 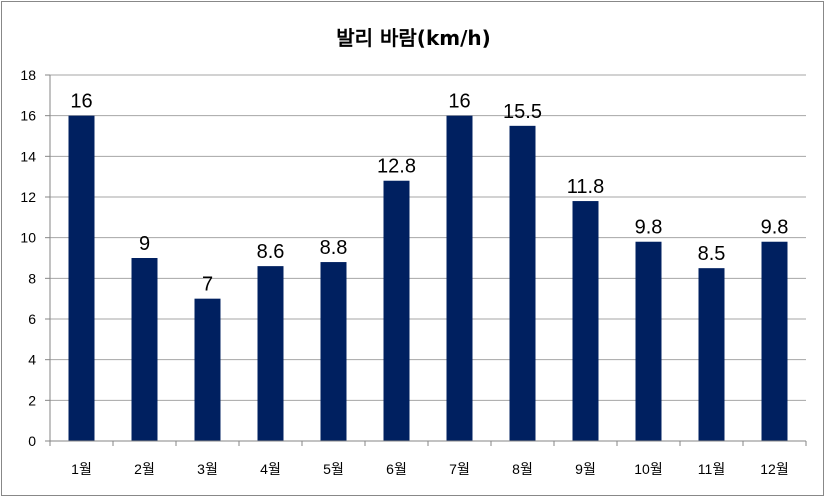 I want to click on y-tick-label: 12, so click(x=28, y=197).